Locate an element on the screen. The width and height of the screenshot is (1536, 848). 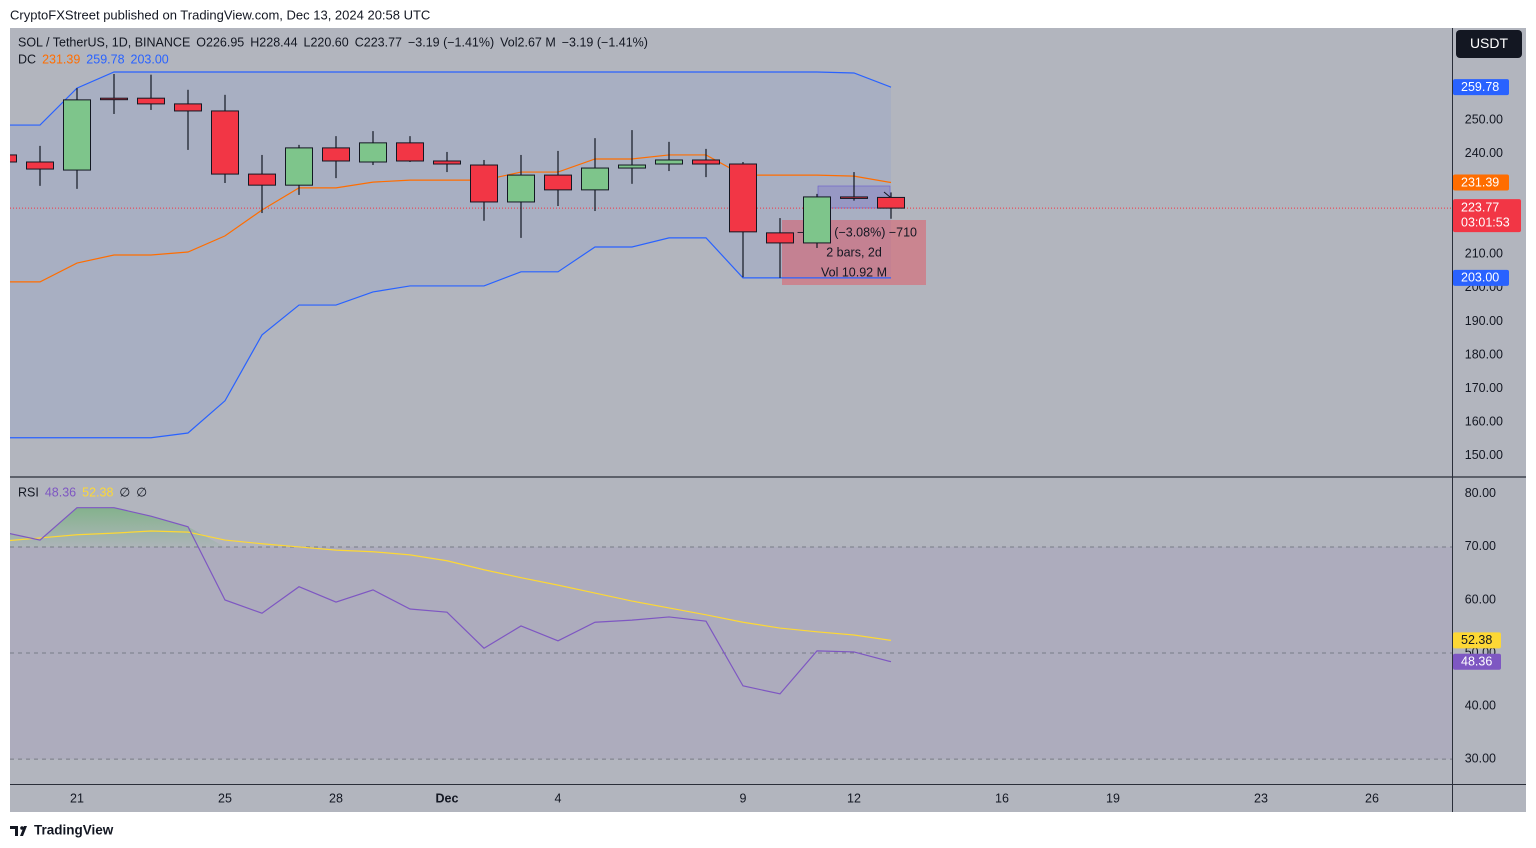
rsi-title: RSI is located at coordinates (28, 492).